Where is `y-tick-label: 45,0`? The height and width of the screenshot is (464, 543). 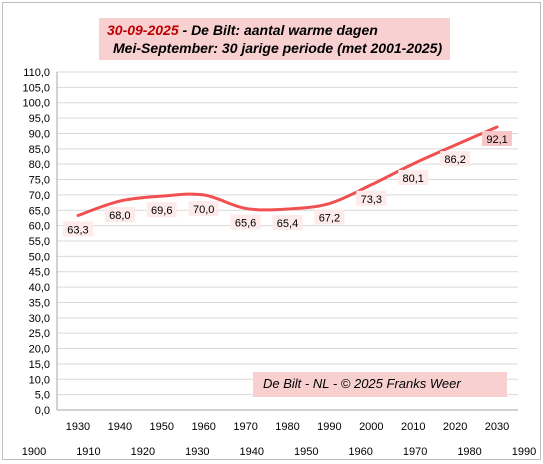
y-tick-label: 45,0 is located at coordinates (39, 273).